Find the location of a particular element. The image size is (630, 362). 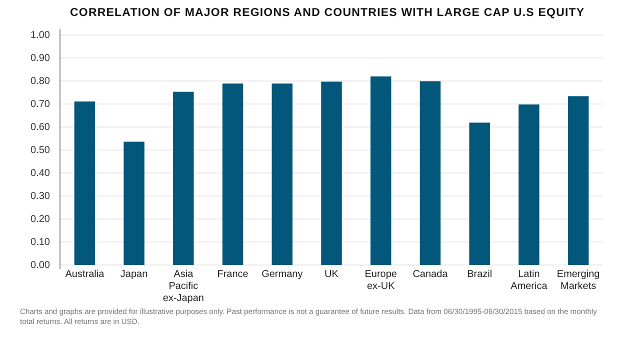

x-tick-label: Europe ex-UK is located at coordinates (381, 280).